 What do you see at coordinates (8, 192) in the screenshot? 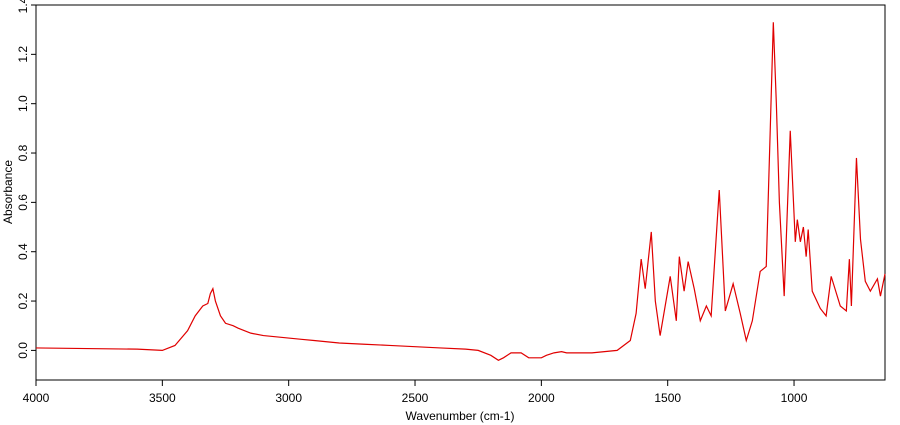
I see `y-axis-label: Absorbance` at bounding box center [8, 192].